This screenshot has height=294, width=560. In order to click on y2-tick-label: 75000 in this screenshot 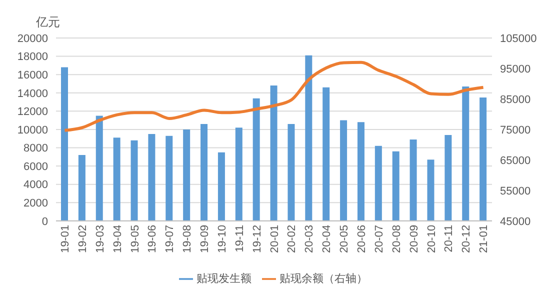, I will do `click(515, 130)`.